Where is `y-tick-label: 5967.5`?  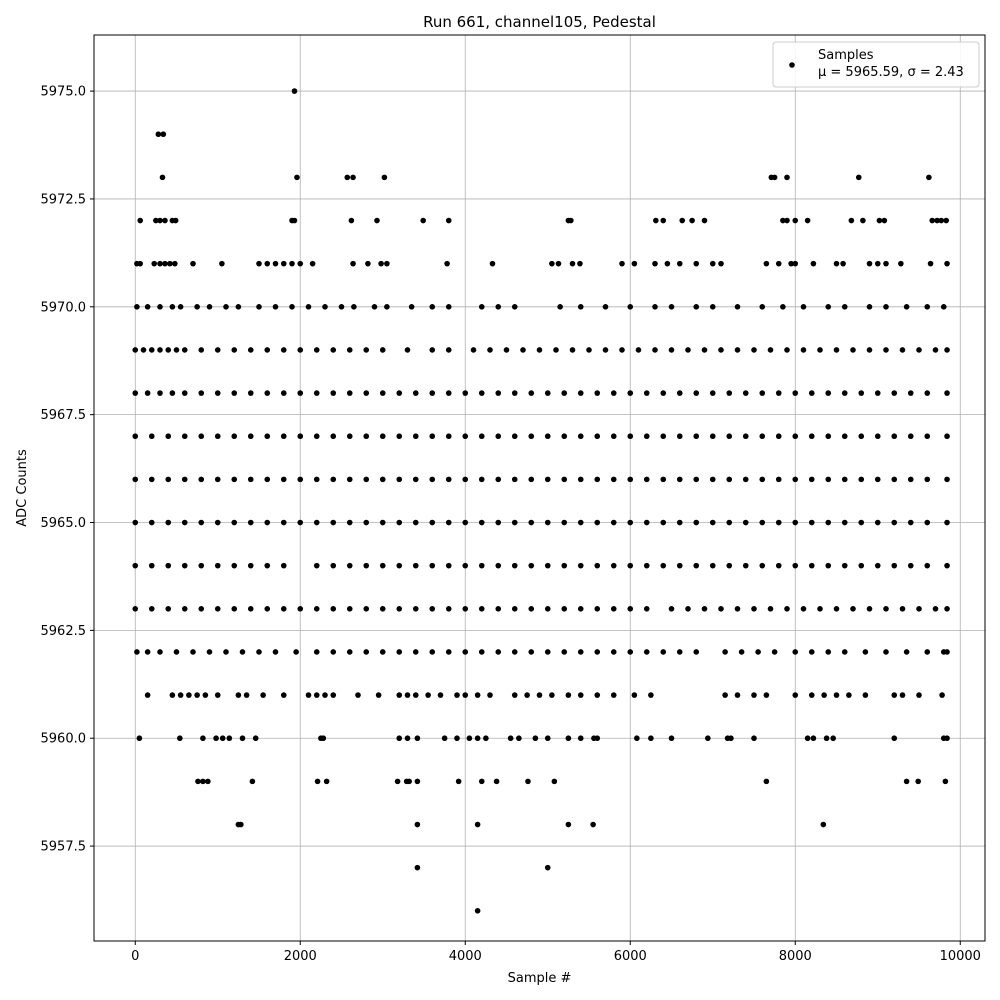 y-tick-label: 5967.5 is located at coordinates (64, 415).